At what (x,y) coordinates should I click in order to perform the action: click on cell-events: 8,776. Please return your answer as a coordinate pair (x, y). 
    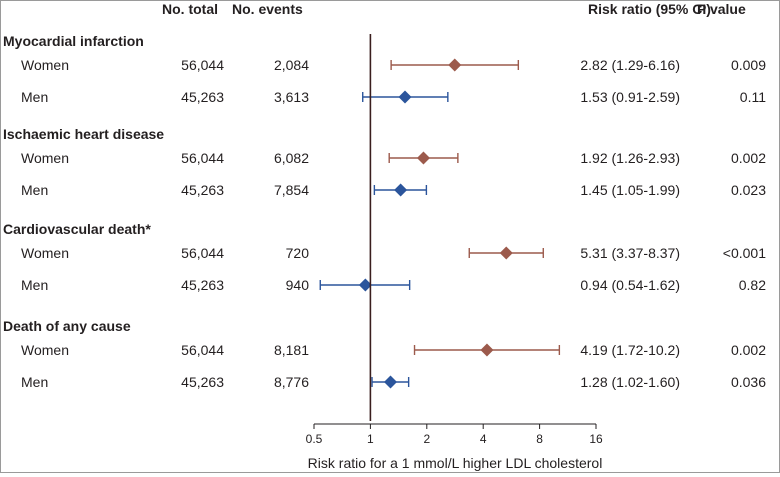
    Looking at the image, I should click on (291, 382).